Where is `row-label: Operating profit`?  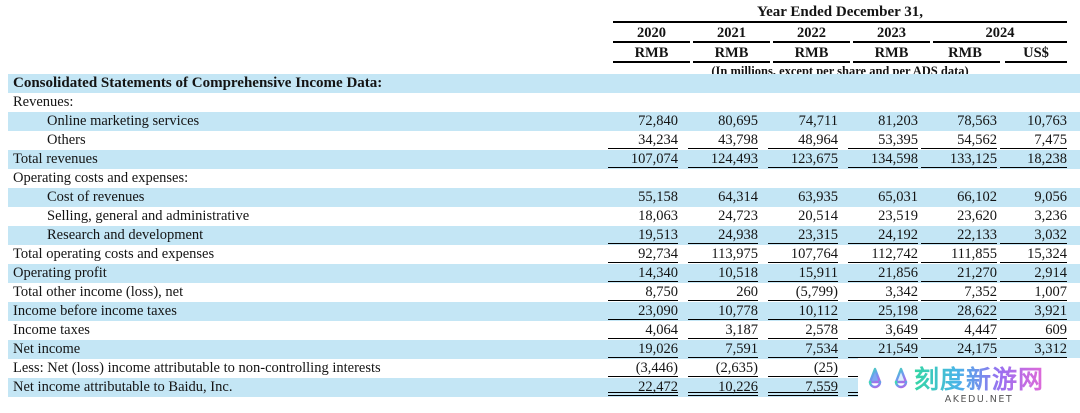 row-label: Operating profit is located at coordinates (60, 273).